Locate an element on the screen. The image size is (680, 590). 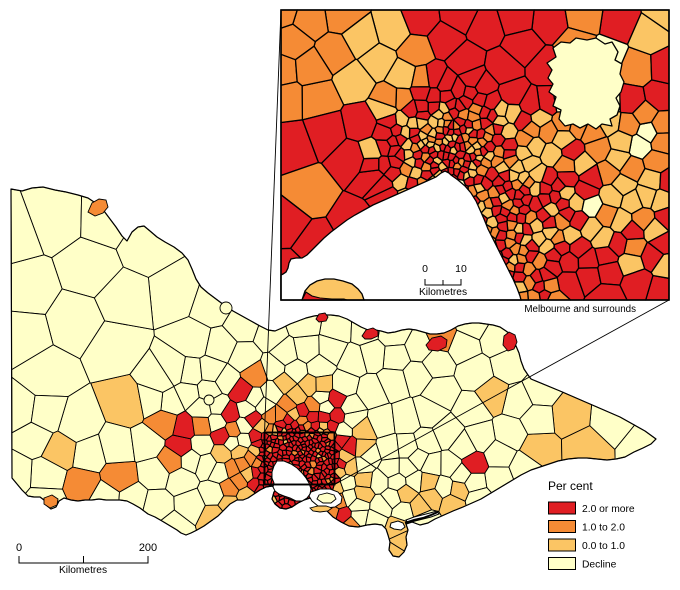
svg-text: 2.0 or more is located at coordinates (608, 509).